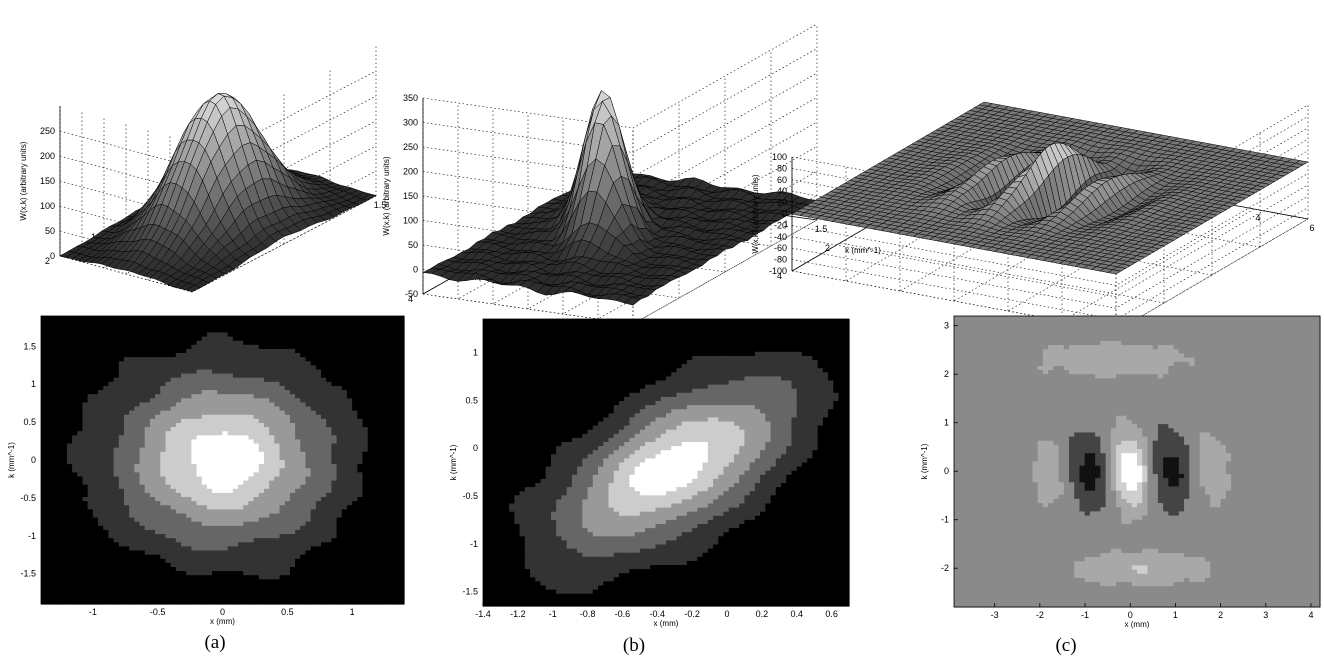  I want to click on z-tick-label: -20, so click(780, 225).